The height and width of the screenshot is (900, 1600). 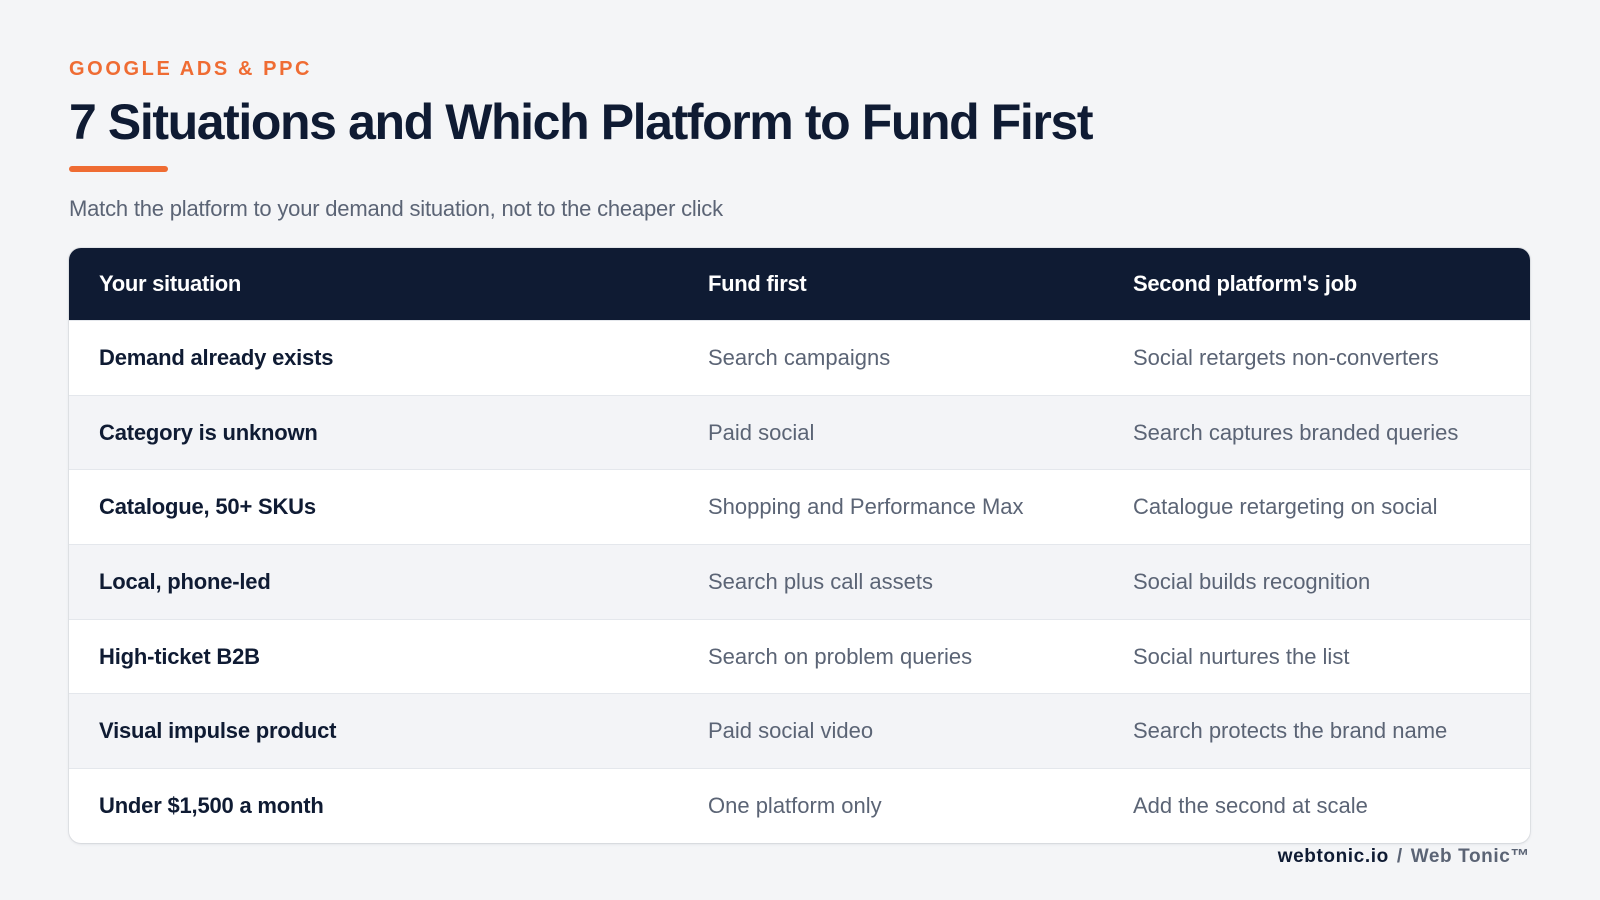 I want to click on footer-domain: webtonic.io, so click(x=1333, y=856).